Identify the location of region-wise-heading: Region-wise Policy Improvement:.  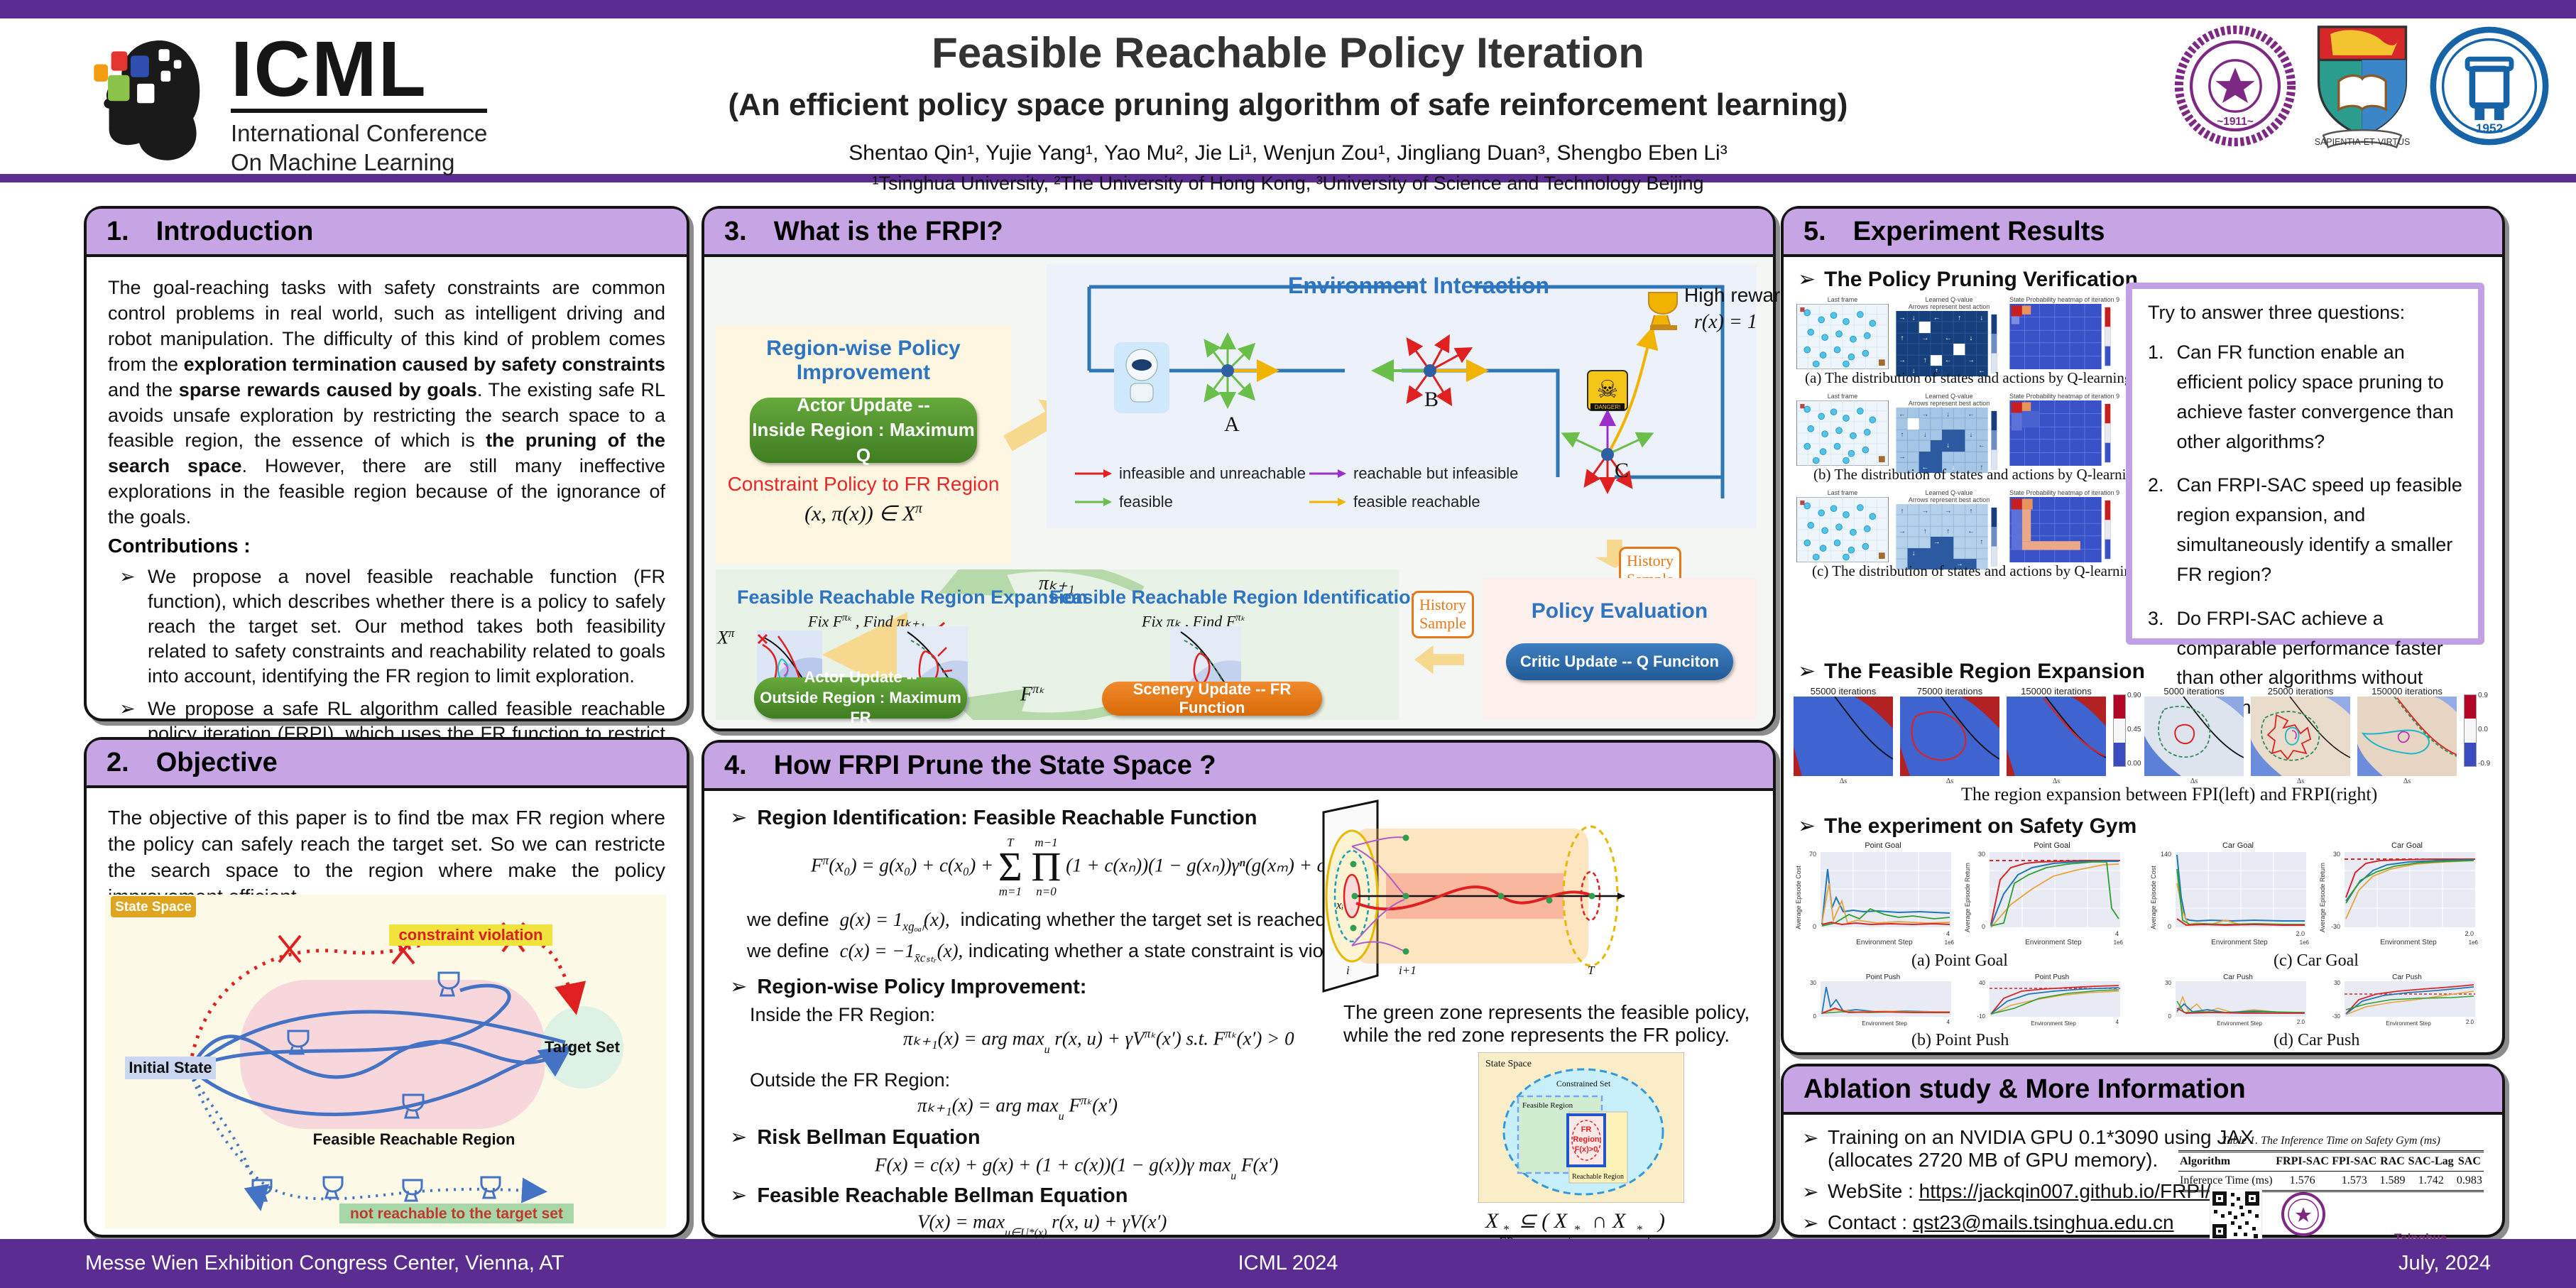
(908, 986).